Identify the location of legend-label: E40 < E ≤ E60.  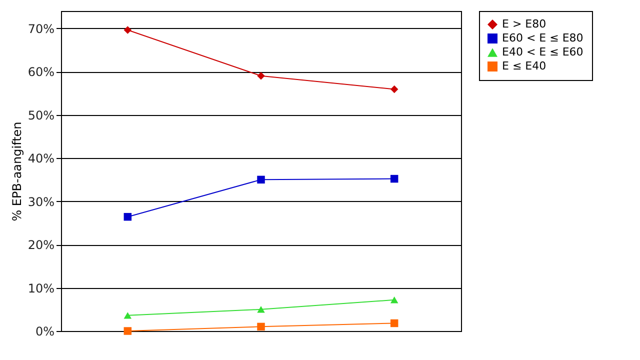
(543, 52).